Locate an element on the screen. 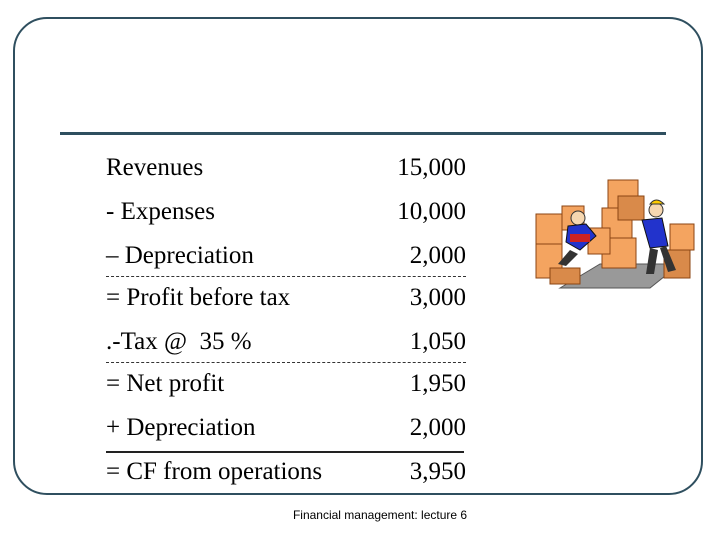  row-profit-before-tax: = Profit before tax 3,000 is located at coordinates (286, 298).